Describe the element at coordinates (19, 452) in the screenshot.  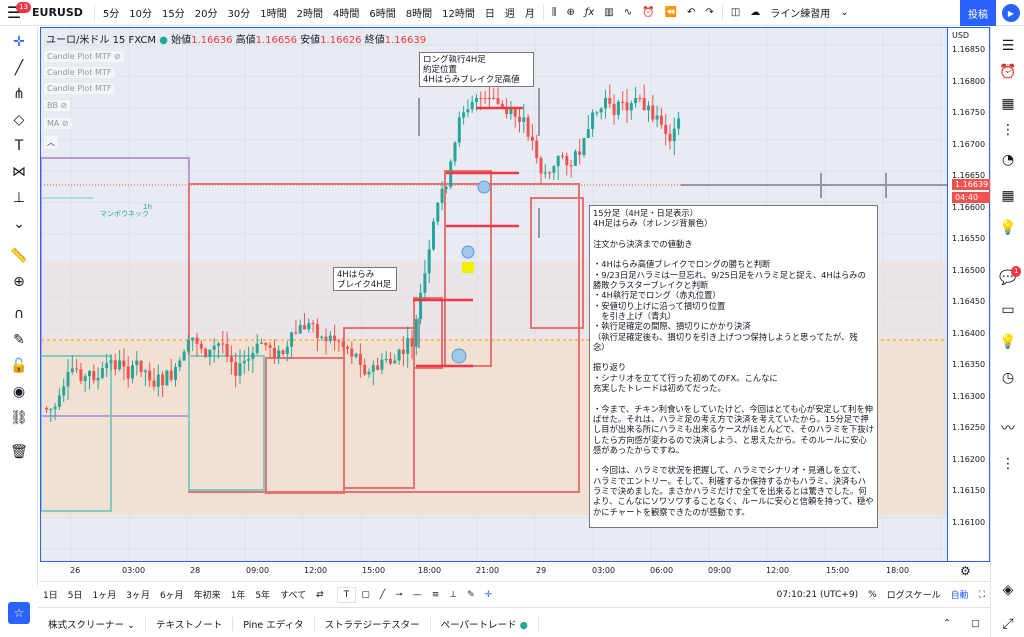
I see `trash-icon: 🗑` at that location.